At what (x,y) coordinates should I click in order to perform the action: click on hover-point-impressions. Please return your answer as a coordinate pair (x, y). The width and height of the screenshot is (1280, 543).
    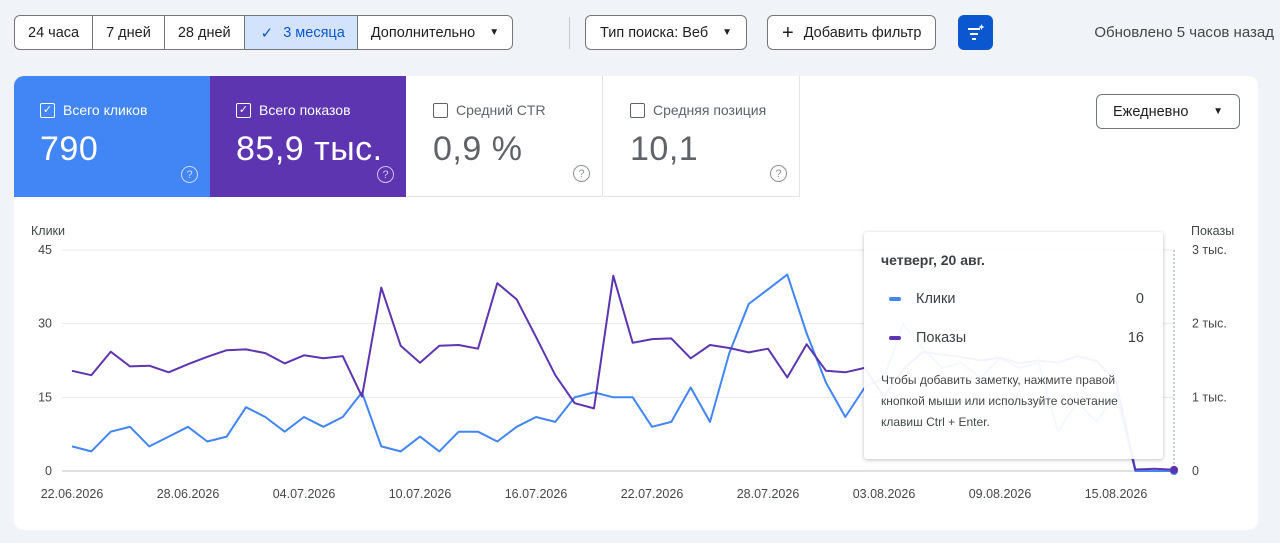
    Looking at the image, I should click on (1174, 469).